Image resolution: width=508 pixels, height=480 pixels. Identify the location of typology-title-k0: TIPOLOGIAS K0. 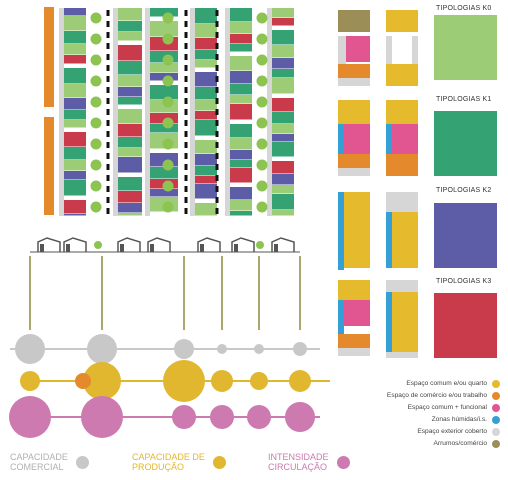
(464, 8).